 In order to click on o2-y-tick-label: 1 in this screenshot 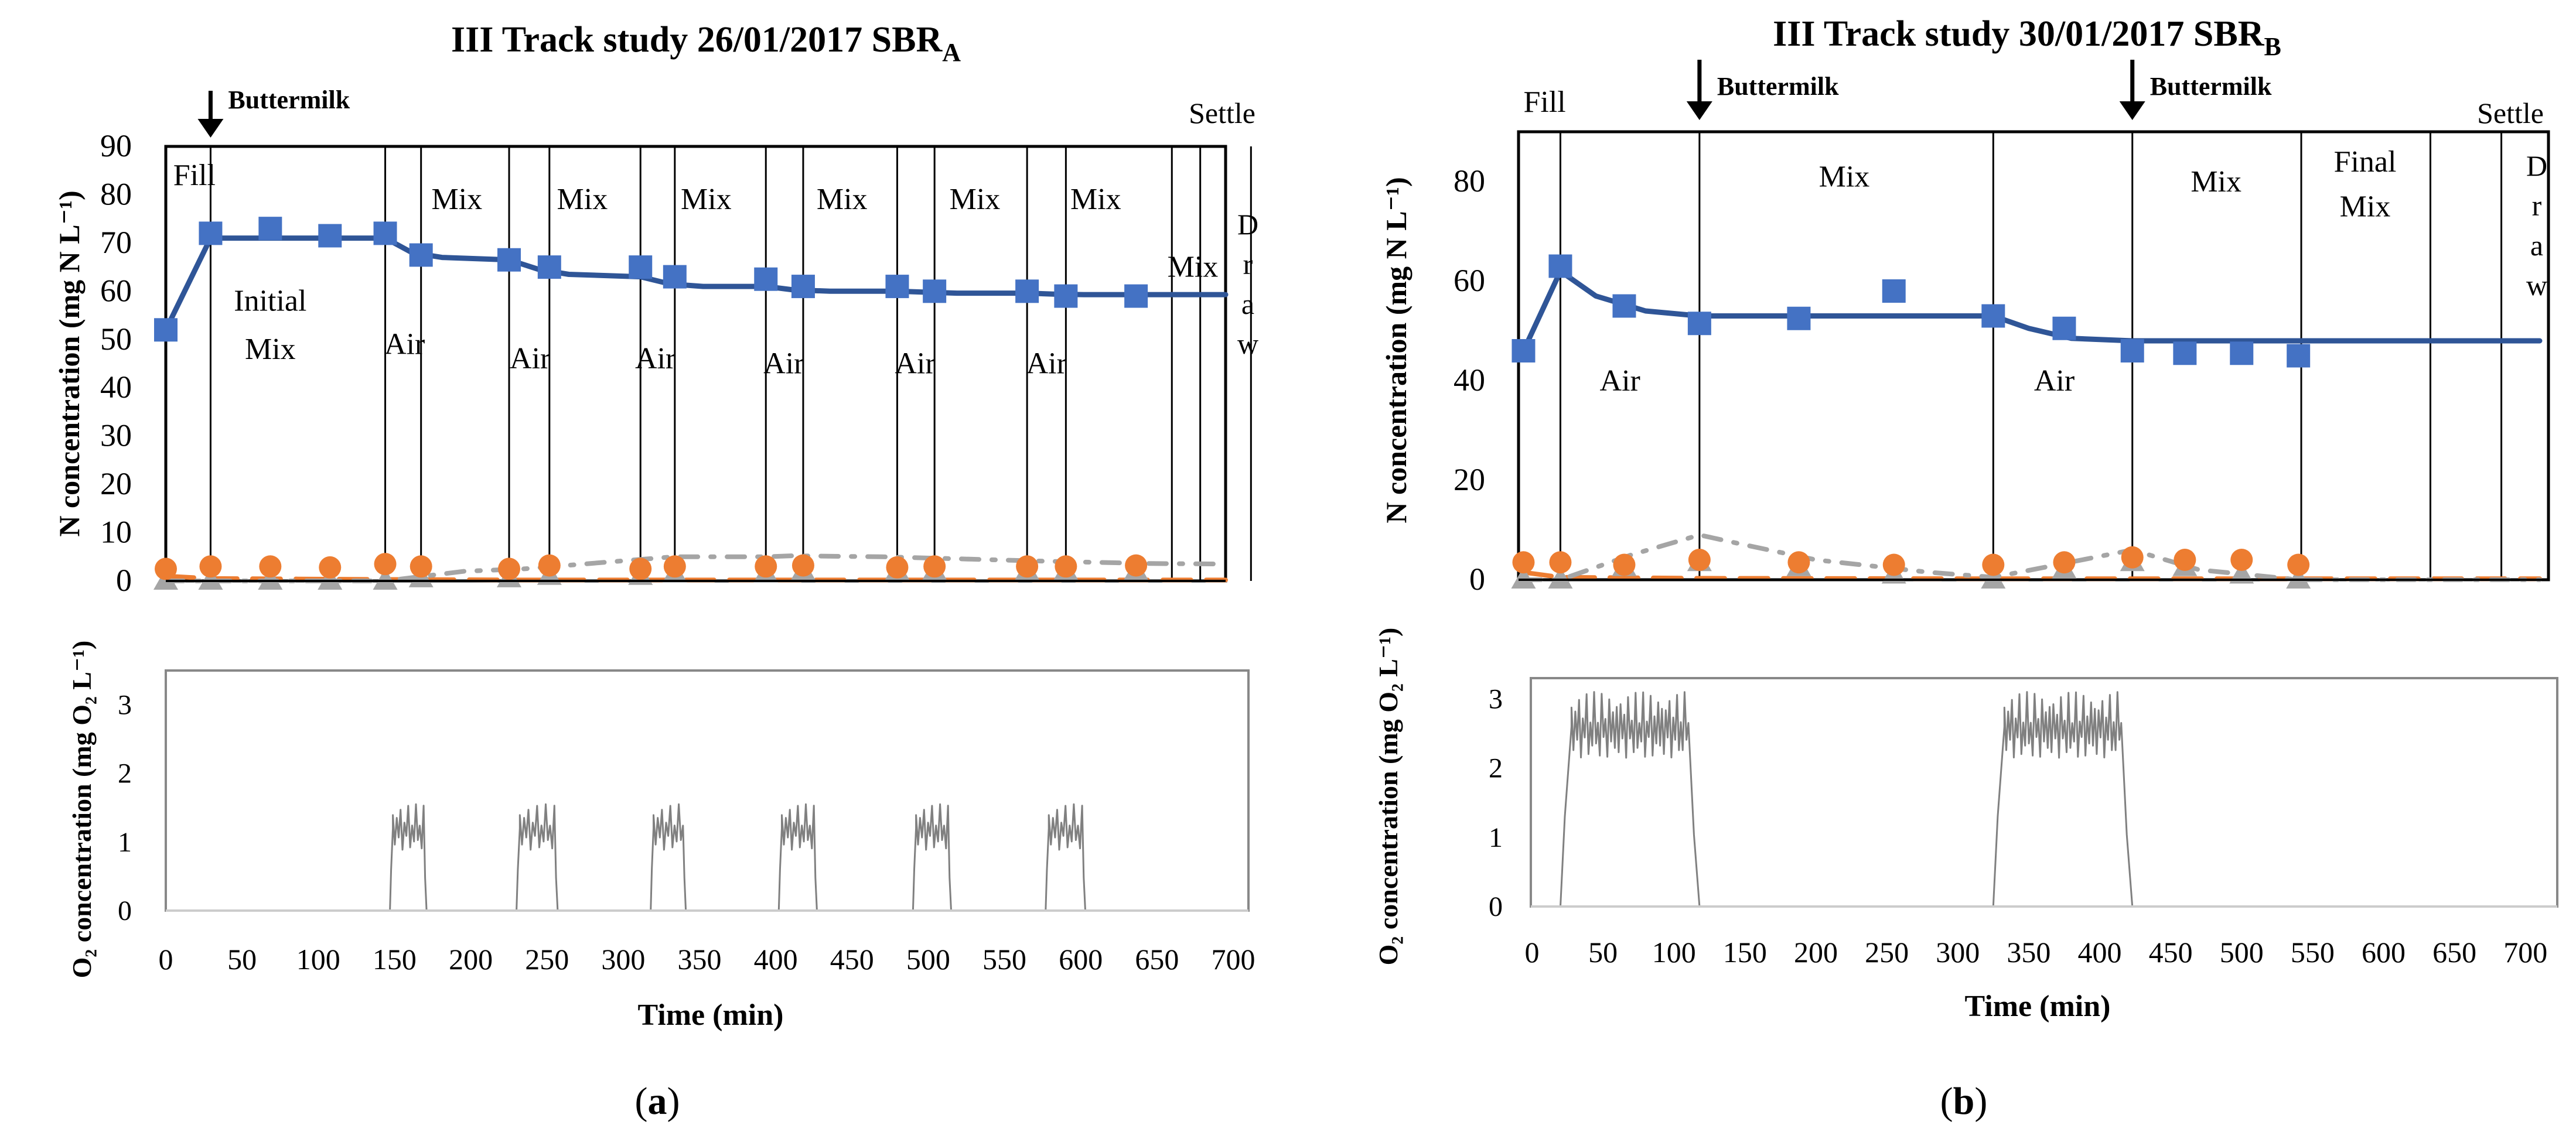, I will do `click(1496, 837)`.